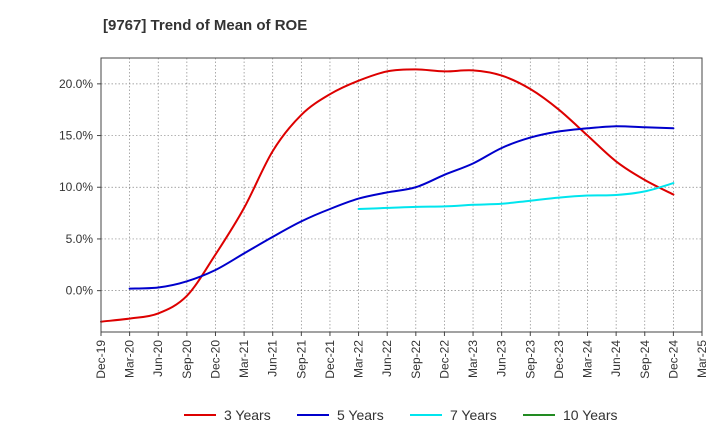 The height and width of the screenshot is (445, 720). I want to click on series-line-7-years, so click(516, 196).